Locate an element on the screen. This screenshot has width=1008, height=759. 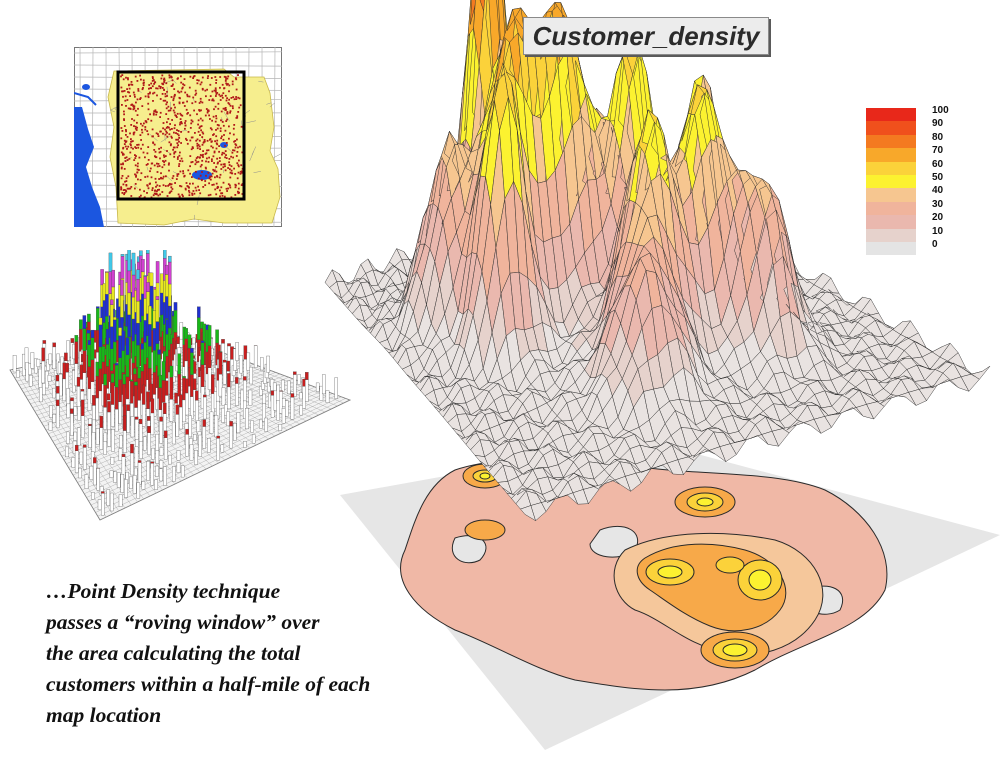
legend-label: 70 is located at coordinates (938, 151).